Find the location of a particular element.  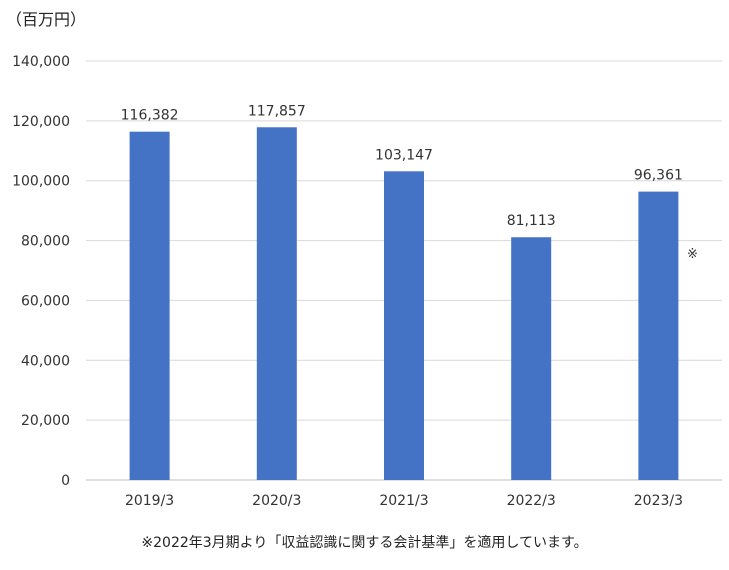

data-label: 116,382 is located at coordinates (150, 116).